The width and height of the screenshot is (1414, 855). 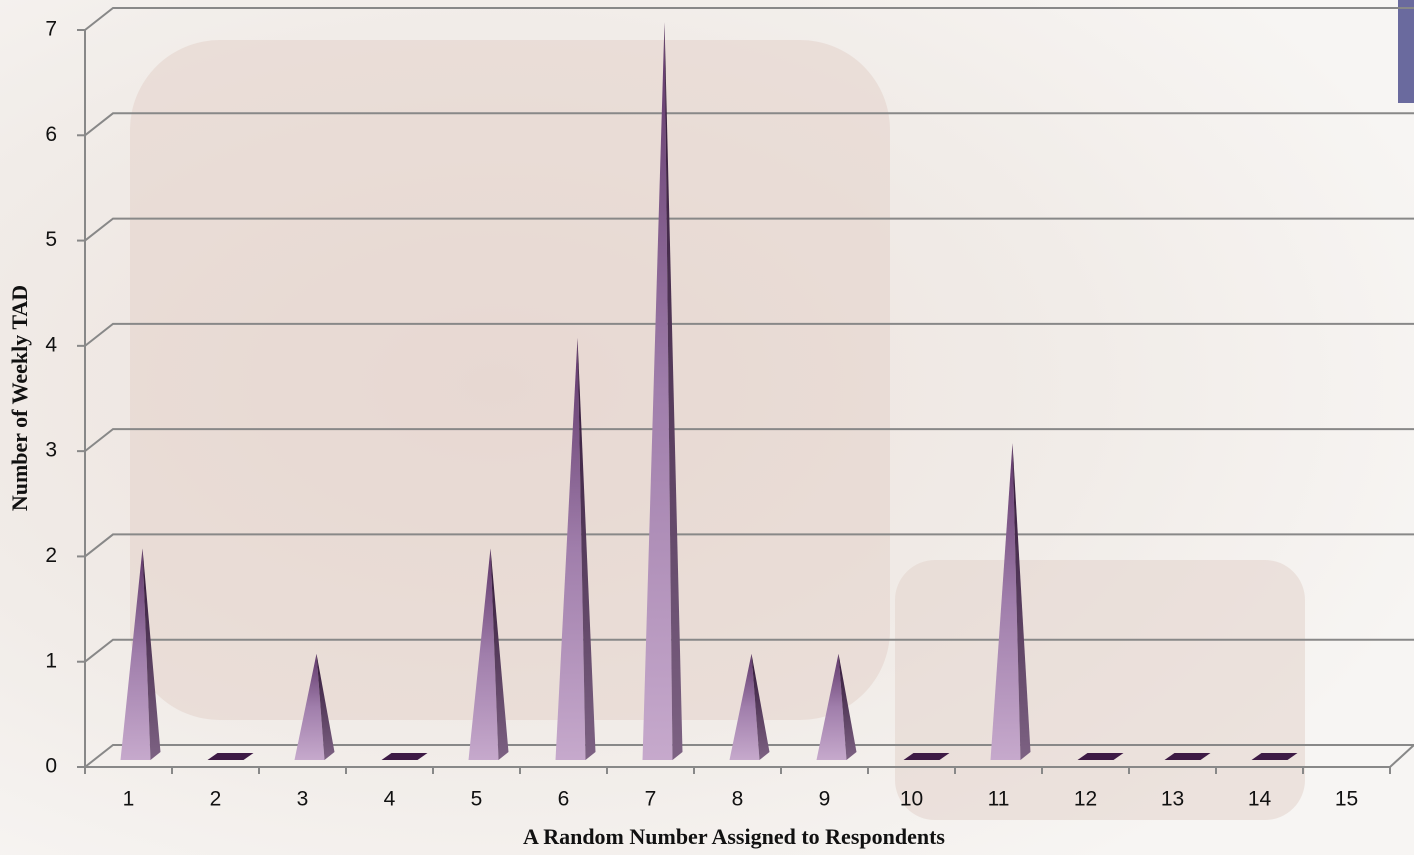 What do you see at coordinates (651, 799) in the screenshot?
I see `x-tick-label: 7` at bounding box center [651, 799].